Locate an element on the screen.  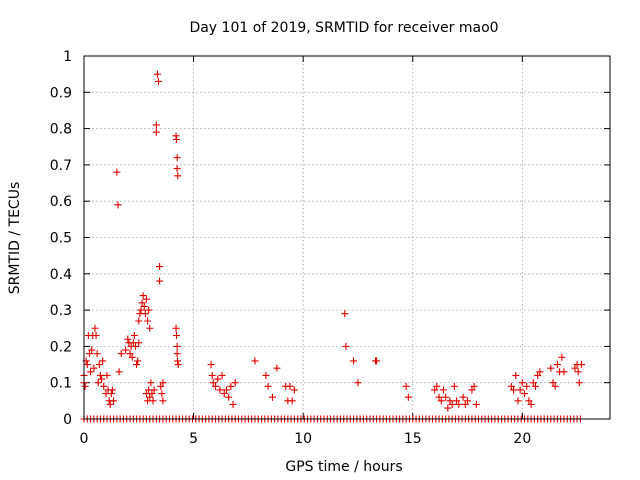
x-tick-label: 15 is located at coordinates (413, 439).